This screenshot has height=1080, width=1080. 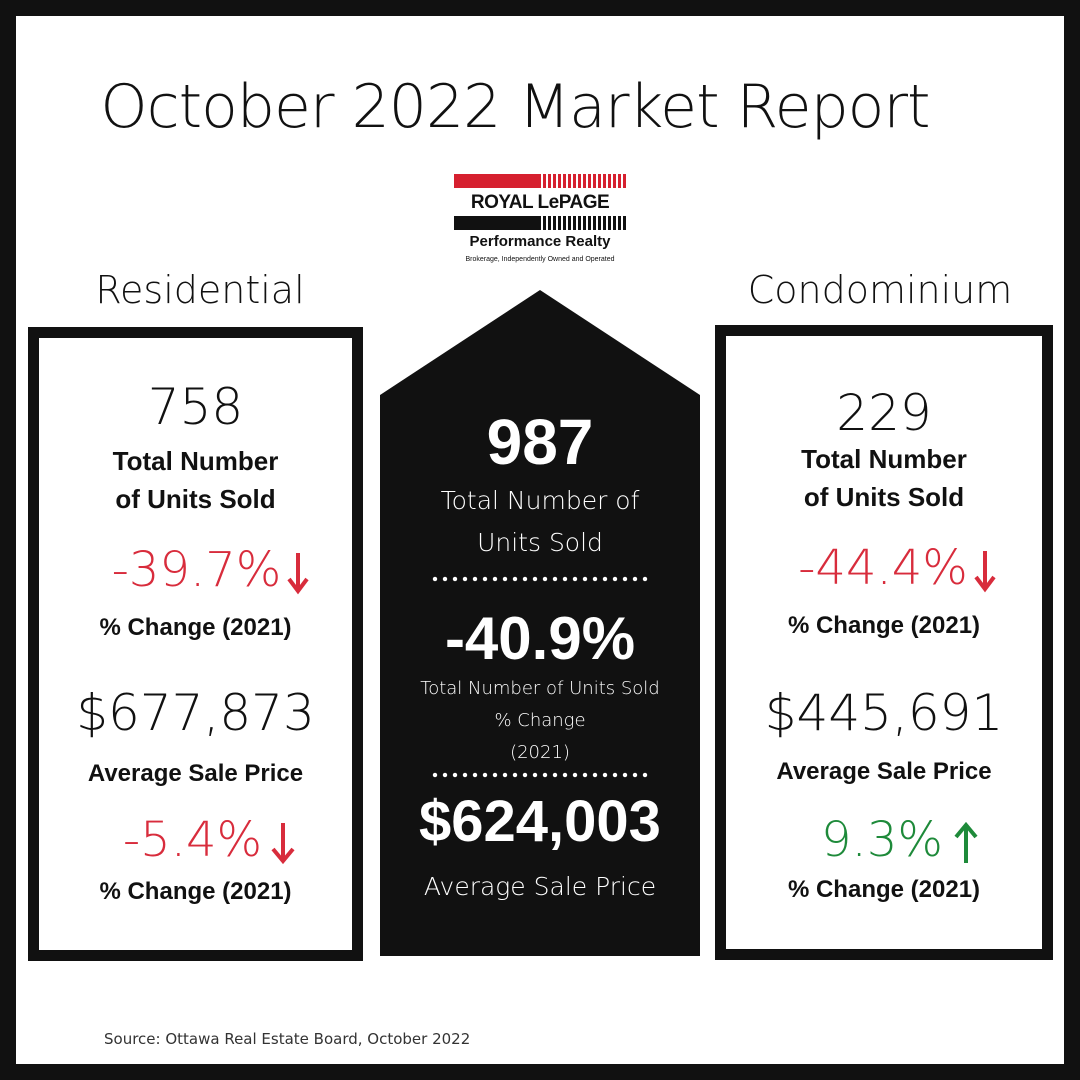 I want to click on logo-bar-bottom, so click(x=540, y=223).